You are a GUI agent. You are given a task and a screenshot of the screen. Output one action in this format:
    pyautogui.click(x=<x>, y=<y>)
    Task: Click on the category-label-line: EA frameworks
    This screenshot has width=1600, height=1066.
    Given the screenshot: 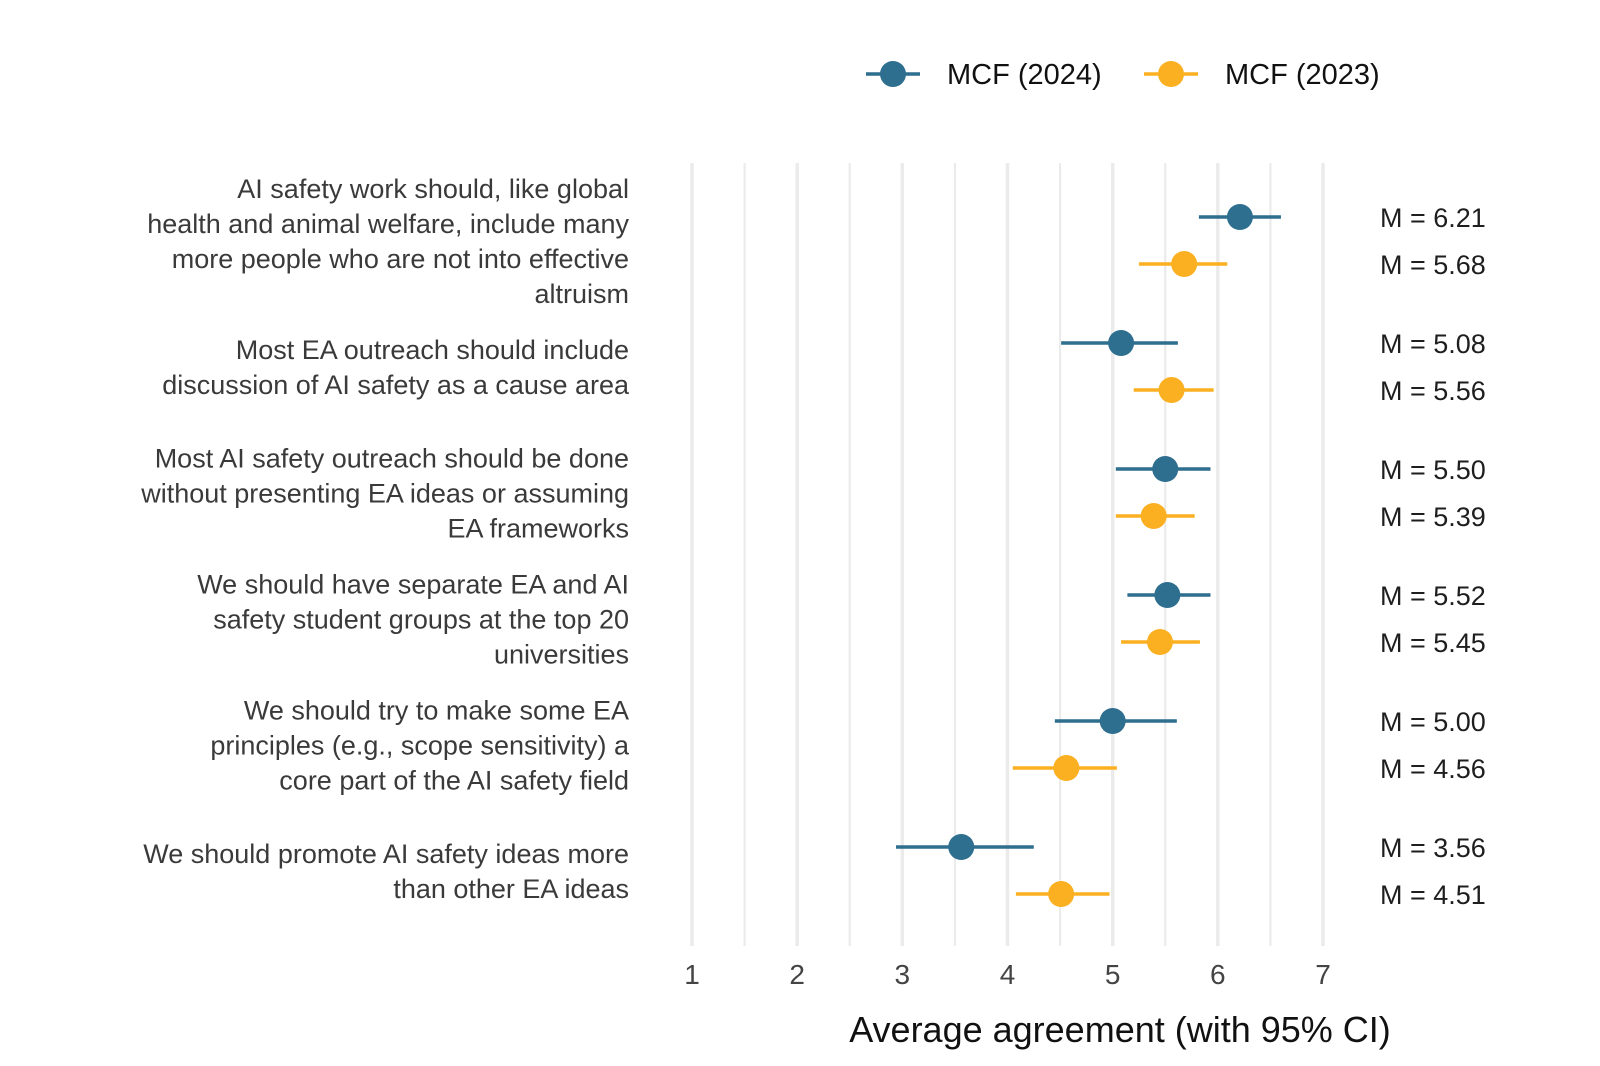 What is the action you would take?
    pyautogui.click(x=538, y=529)
    